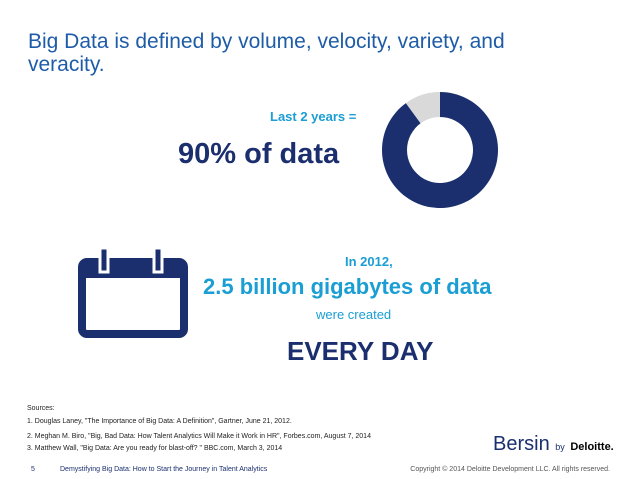 Image resolution: width=638 pixels, height=479 pixels. Describe the element at coordinates (369, 261) in the screenshot. I see `stat-lead: In 2012,` at that location.